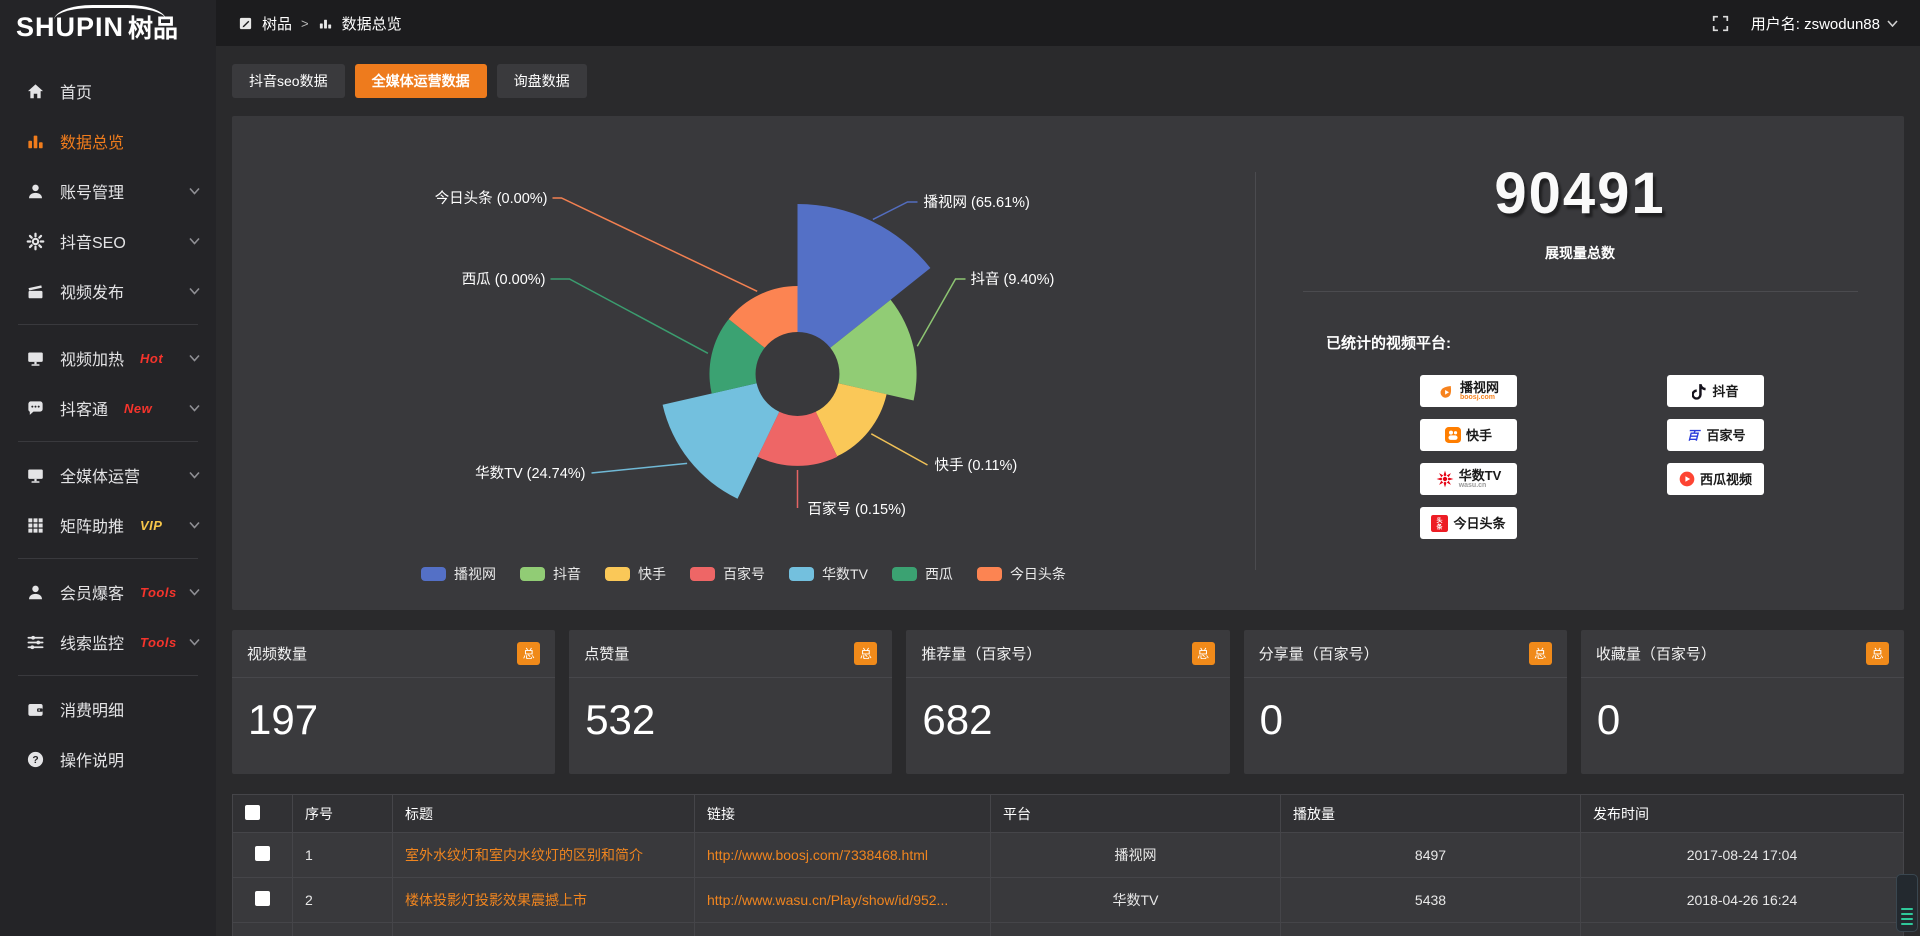 This screenshot has height=936, width=1920. Describe the element at coordinates (108, 759) in the screenshot. I see `sidebar-item-操作说明: ? 操作说明` at that location.